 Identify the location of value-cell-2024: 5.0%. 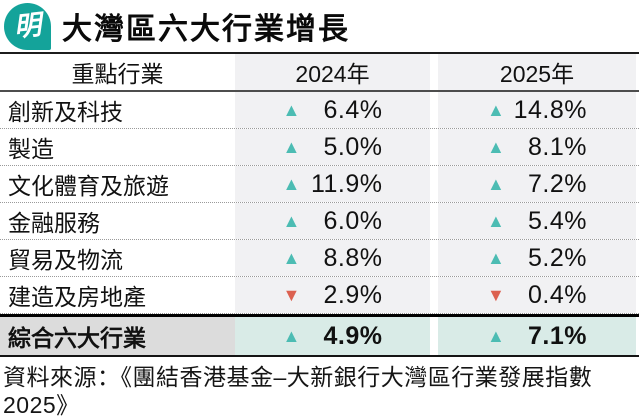
(332, 147).